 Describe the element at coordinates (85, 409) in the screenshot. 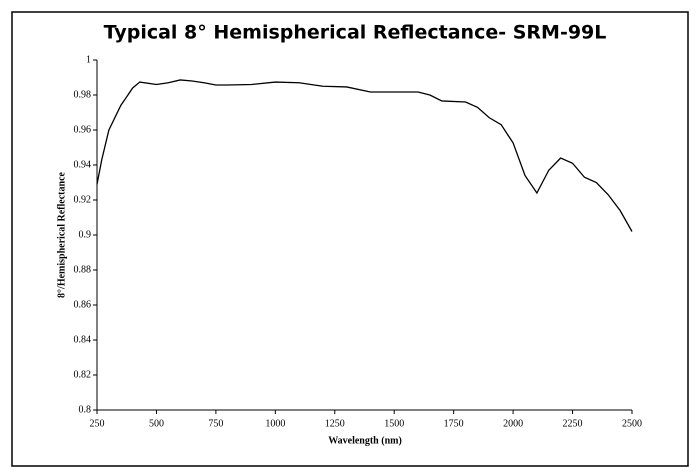

I see `y-tick-label: 0.8` at that location.